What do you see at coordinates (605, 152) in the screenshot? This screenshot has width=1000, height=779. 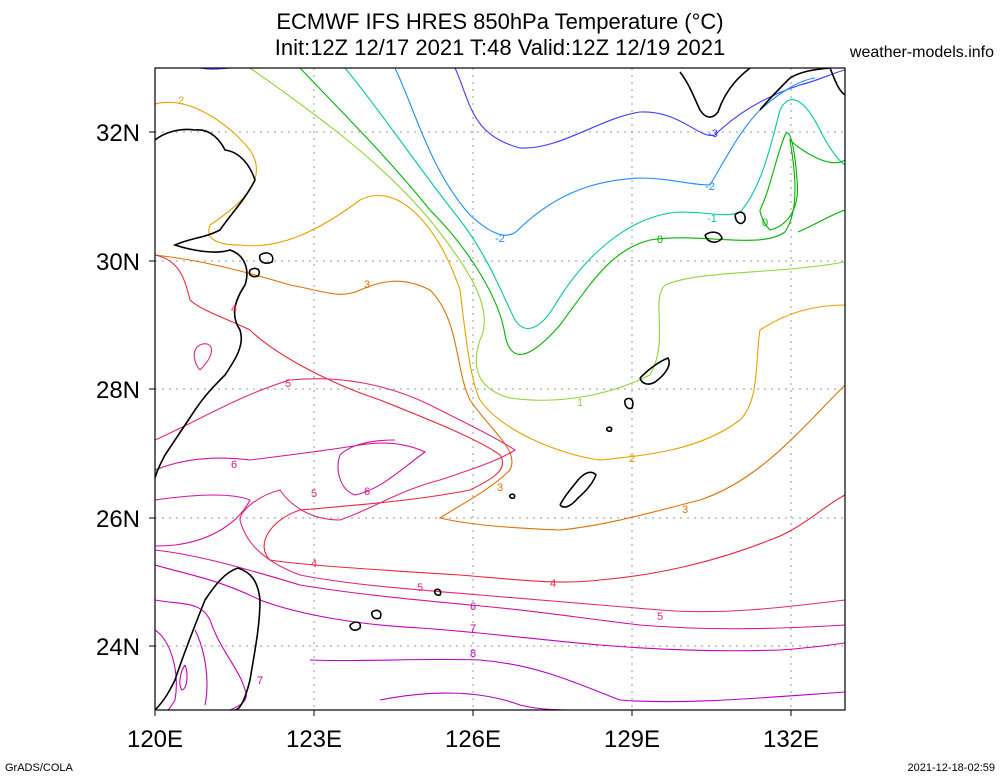 I see `contour-minus2` at bounding box center [605, 152].